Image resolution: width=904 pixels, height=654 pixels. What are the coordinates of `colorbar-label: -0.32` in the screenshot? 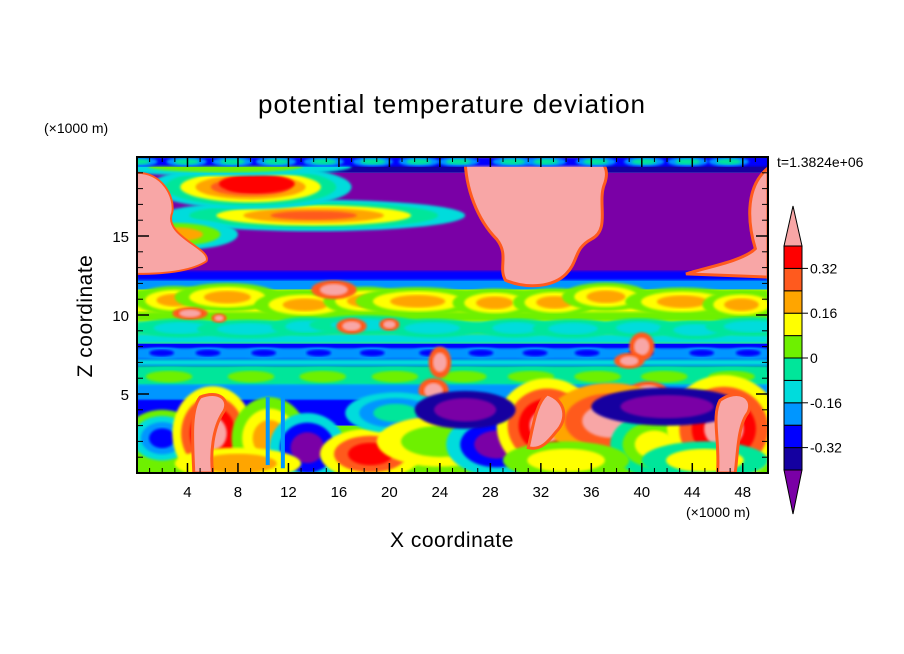 It's located at (826, 448).